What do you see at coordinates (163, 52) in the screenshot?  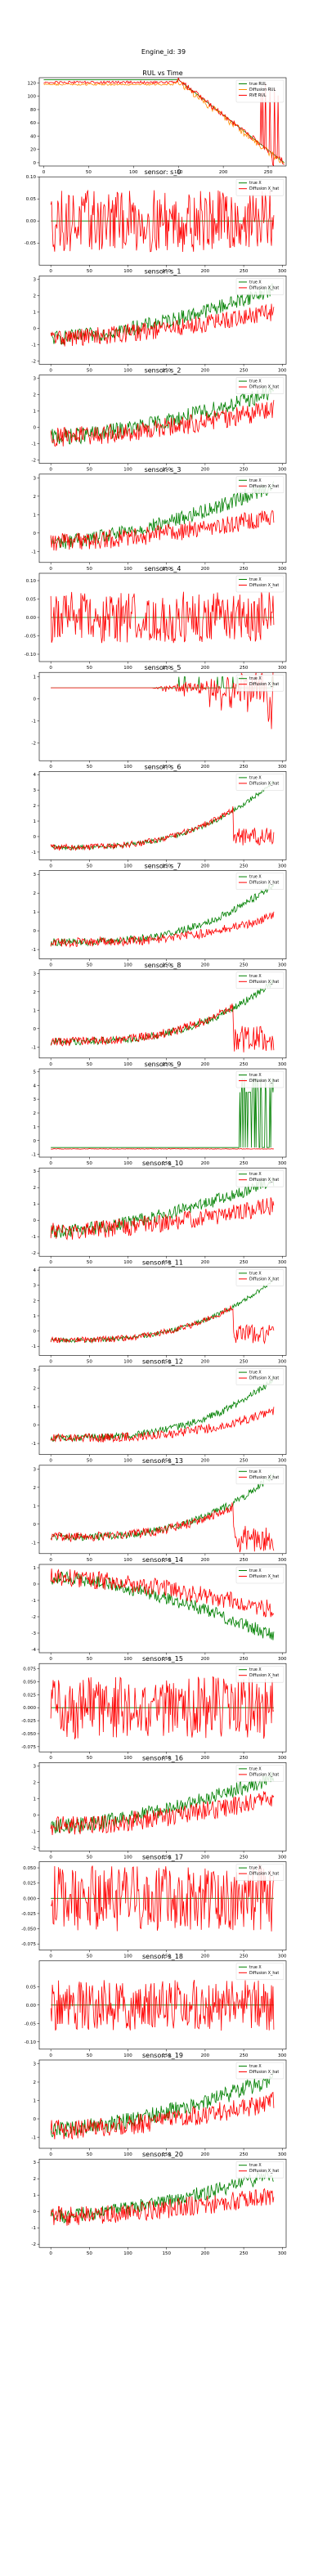 I see `figure-title: Engine_id: 39` at bounding box center [163, 52].